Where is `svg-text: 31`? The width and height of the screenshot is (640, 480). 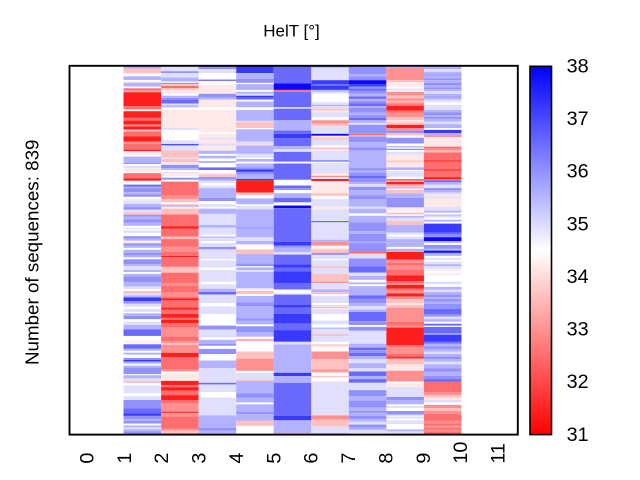
svg-text: 31 is located at coordinates (578, 435).